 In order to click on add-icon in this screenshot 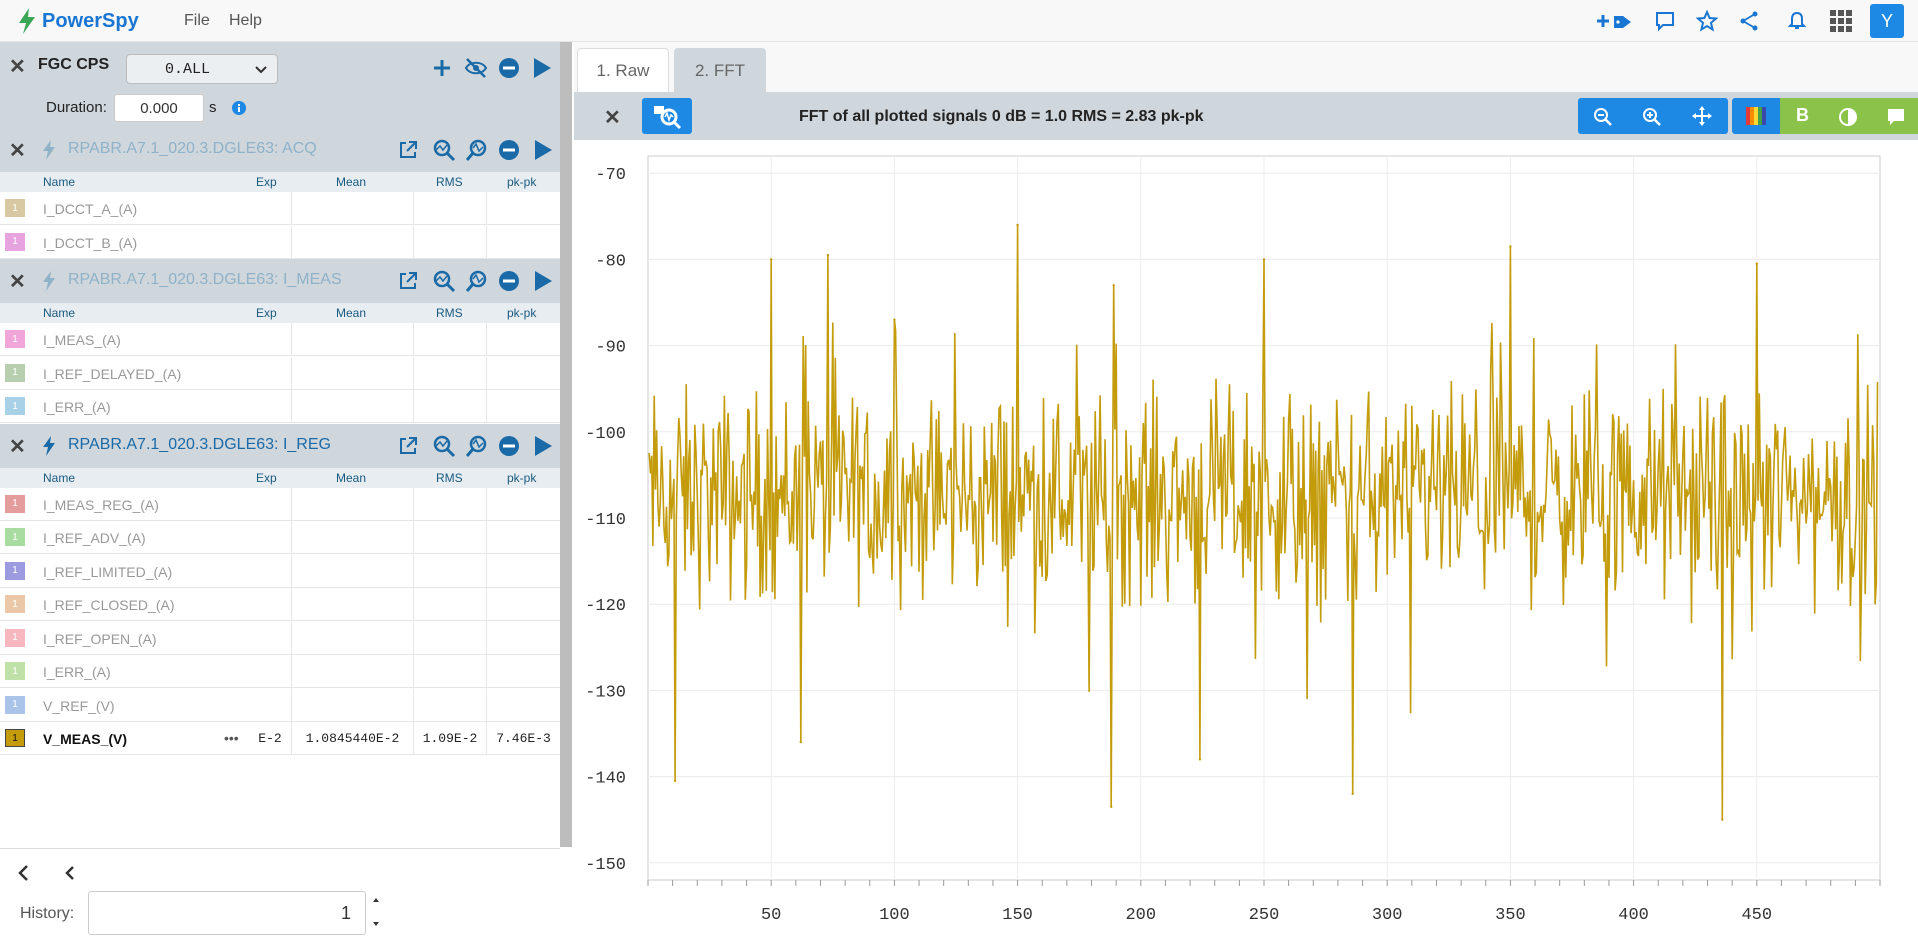, I will do `click(442, 68)`.